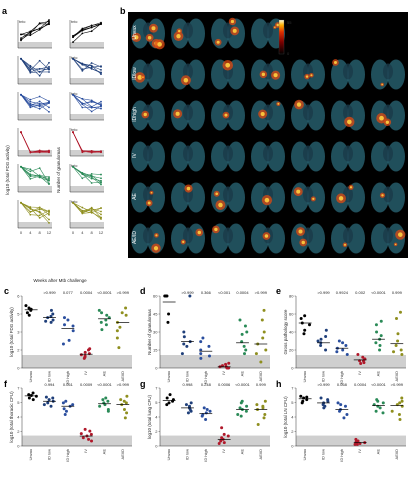 The height and width of the screenshot is (481, 414). I want to click on x-tick-label: Unvax, so click(168, 376).